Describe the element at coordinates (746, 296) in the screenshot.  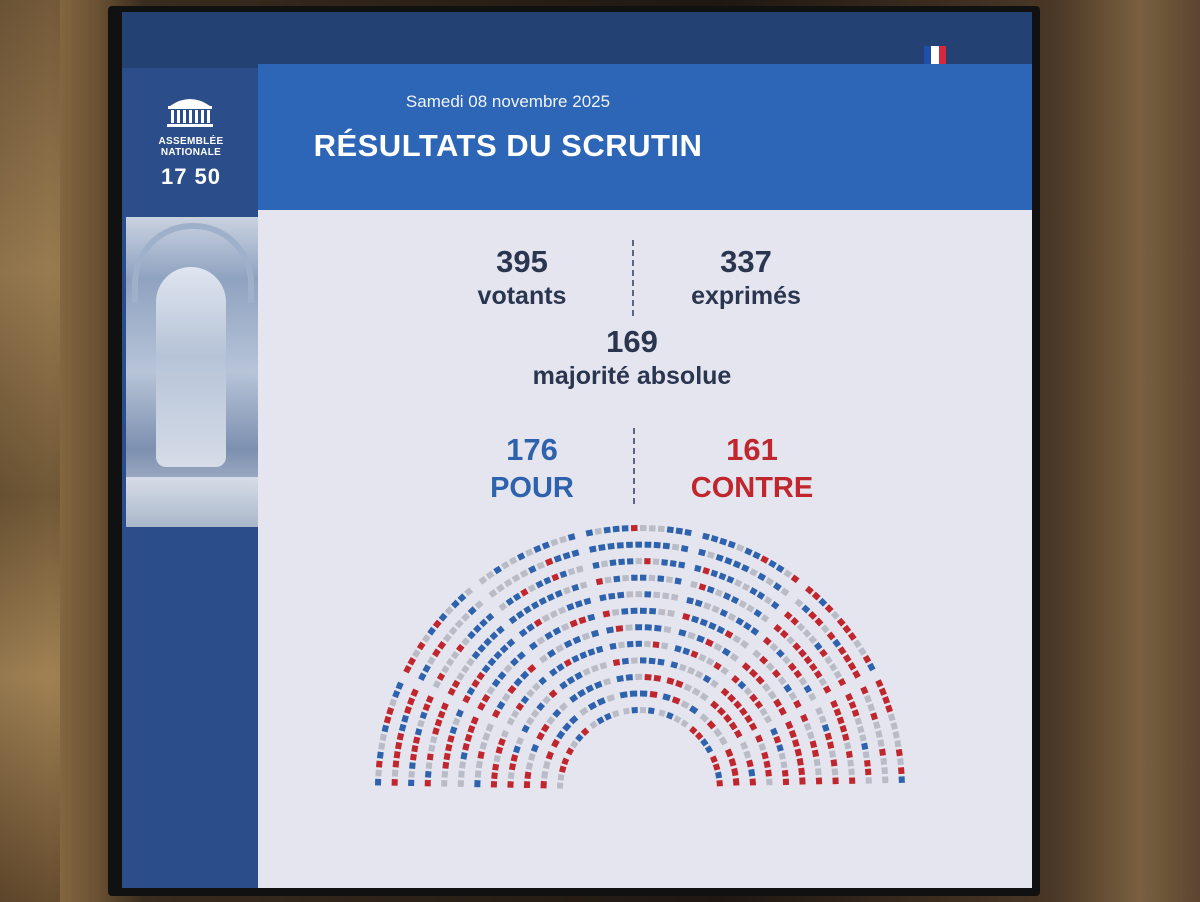
I see `exprimes-label: exprimés` at that location.